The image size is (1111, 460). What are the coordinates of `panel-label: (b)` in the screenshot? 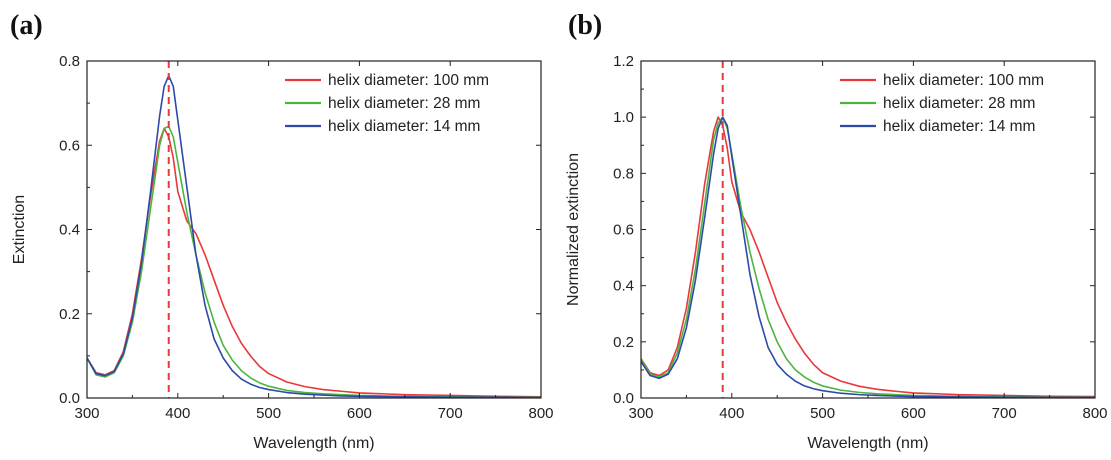 It's located at (585, 25).